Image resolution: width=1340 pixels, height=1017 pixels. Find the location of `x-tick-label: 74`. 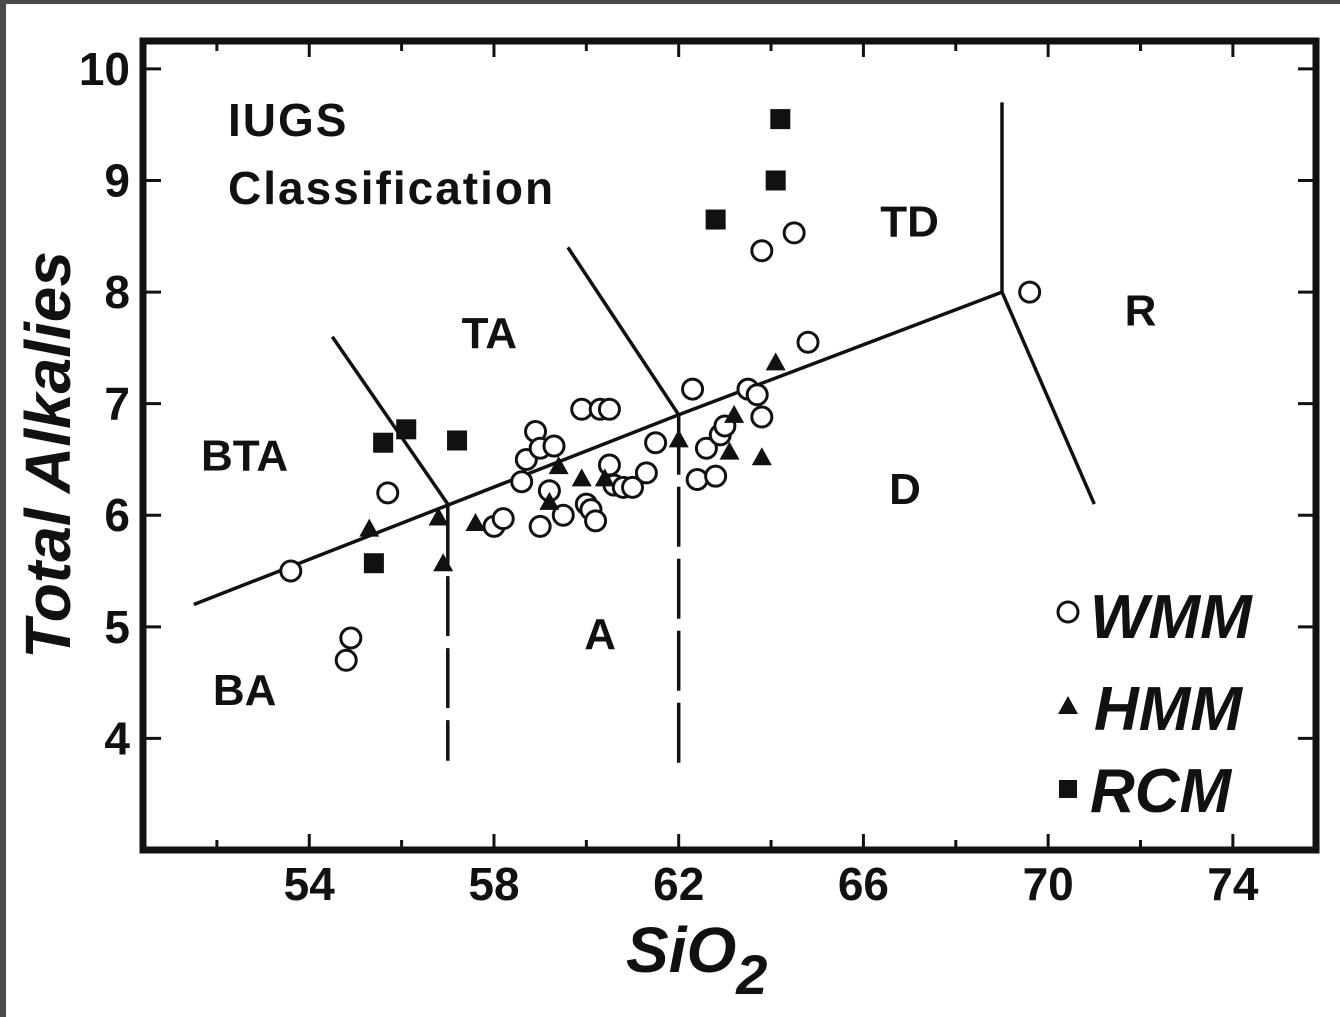

x-tick-label: 74 is located at coordinates (1233, 884).